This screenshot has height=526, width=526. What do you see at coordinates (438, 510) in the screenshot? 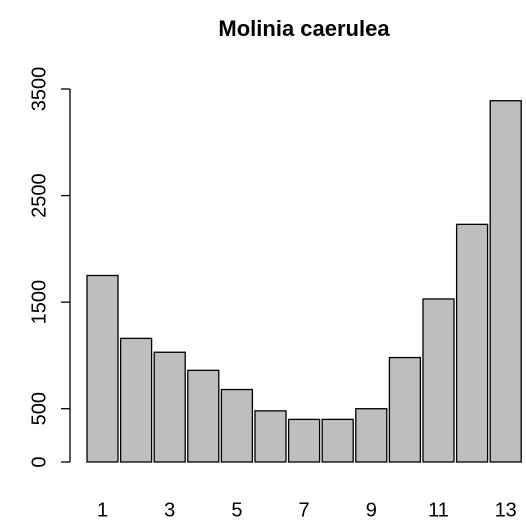
I see `x-tick-label: 11` at bounding box center [438, 510].